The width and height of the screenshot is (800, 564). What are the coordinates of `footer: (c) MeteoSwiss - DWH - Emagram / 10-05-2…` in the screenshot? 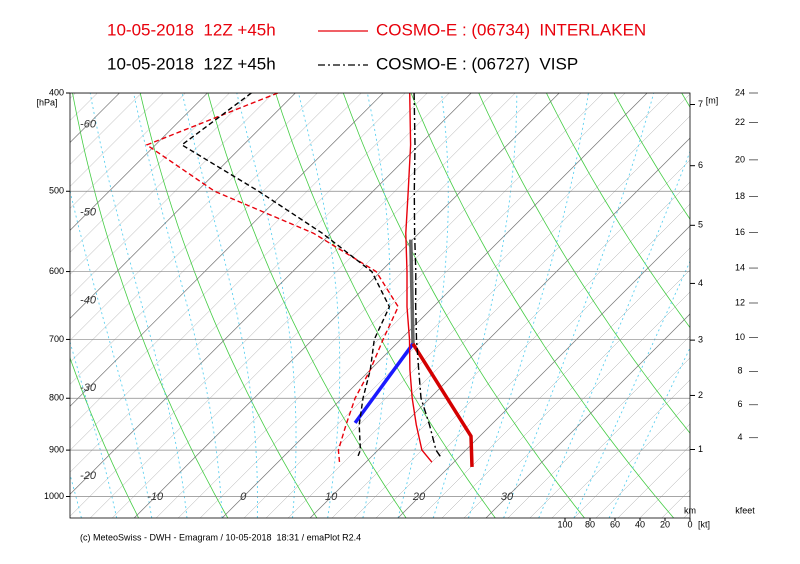 It's located at (220, 537).